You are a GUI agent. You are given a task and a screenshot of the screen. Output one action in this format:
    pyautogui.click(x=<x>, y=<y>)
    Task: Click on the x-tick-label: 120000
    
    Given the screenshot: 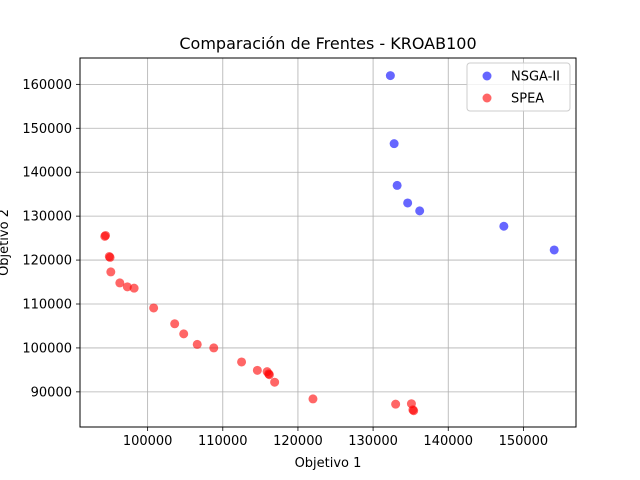 What is the action you would take?
    pyautogui.click(x=298, y=441)
    